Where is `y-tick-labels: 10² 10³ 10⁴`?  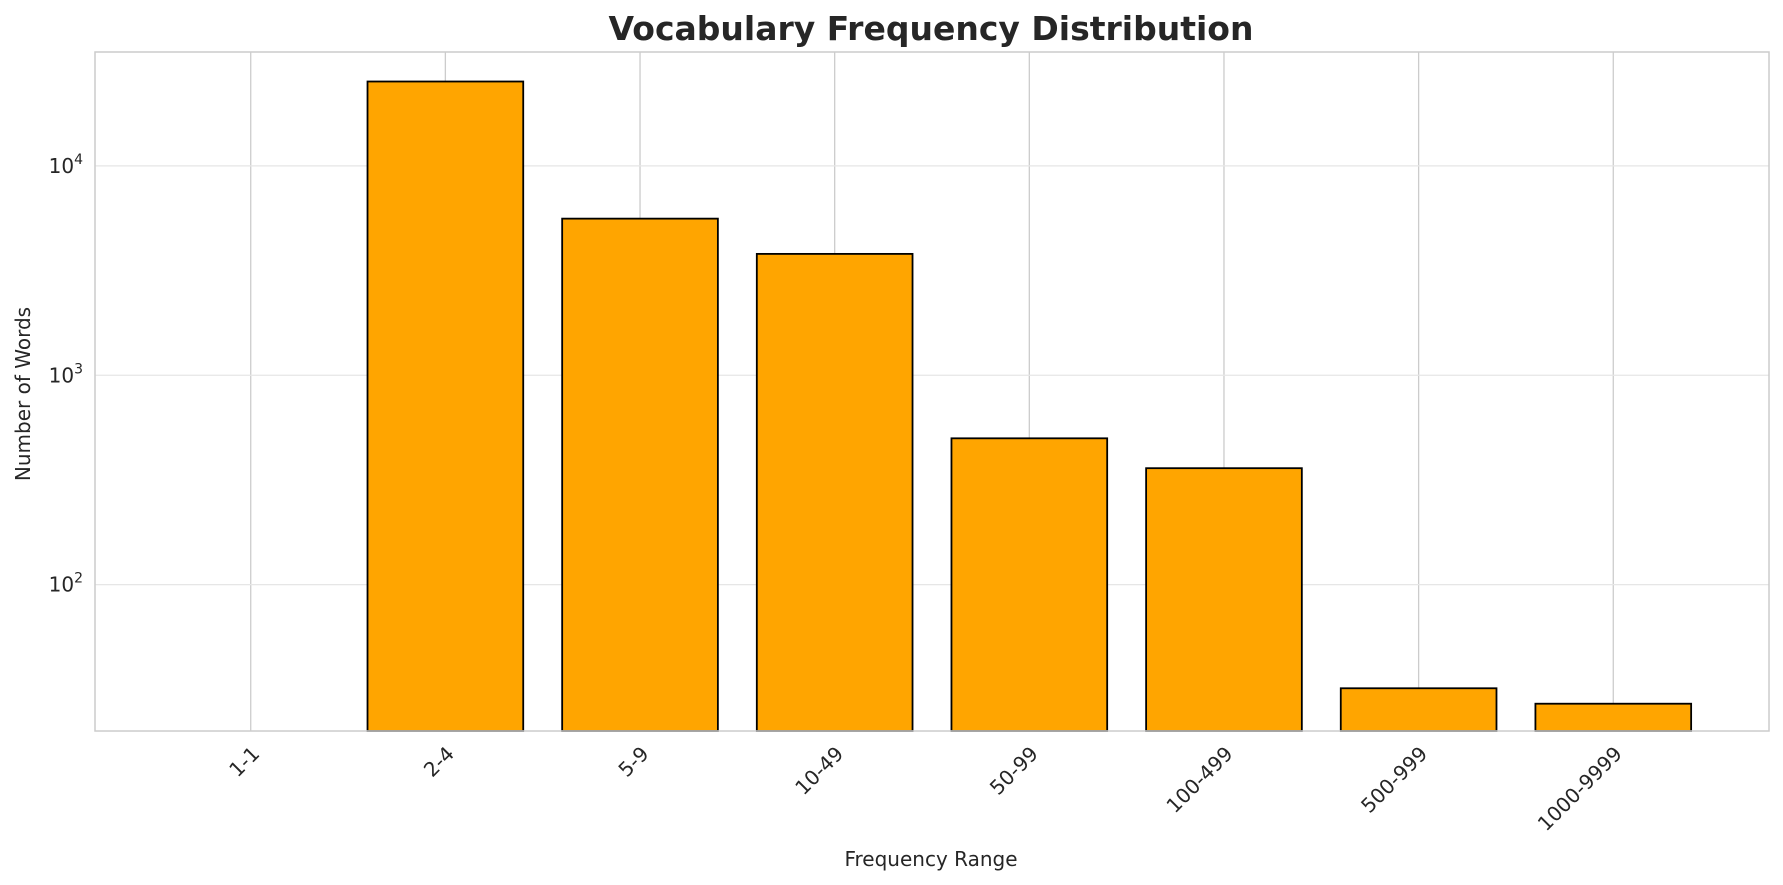 y-tick-labels: 10² 10³ 10⁴ is located at coordinates (66, 374).